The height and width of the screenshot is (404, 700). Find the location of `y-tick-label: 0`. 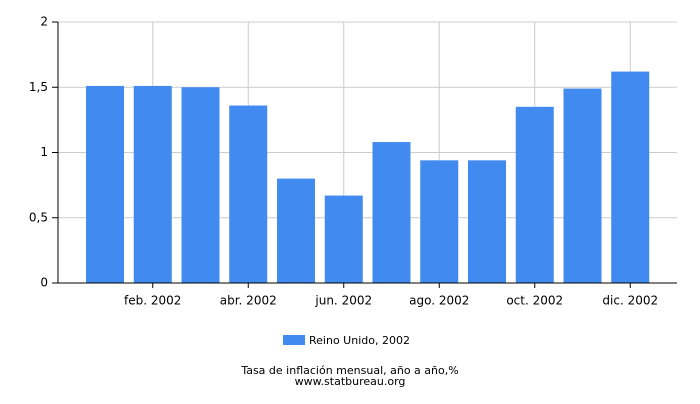

y-tick-label: 0 is located at coordinates (44, 283).